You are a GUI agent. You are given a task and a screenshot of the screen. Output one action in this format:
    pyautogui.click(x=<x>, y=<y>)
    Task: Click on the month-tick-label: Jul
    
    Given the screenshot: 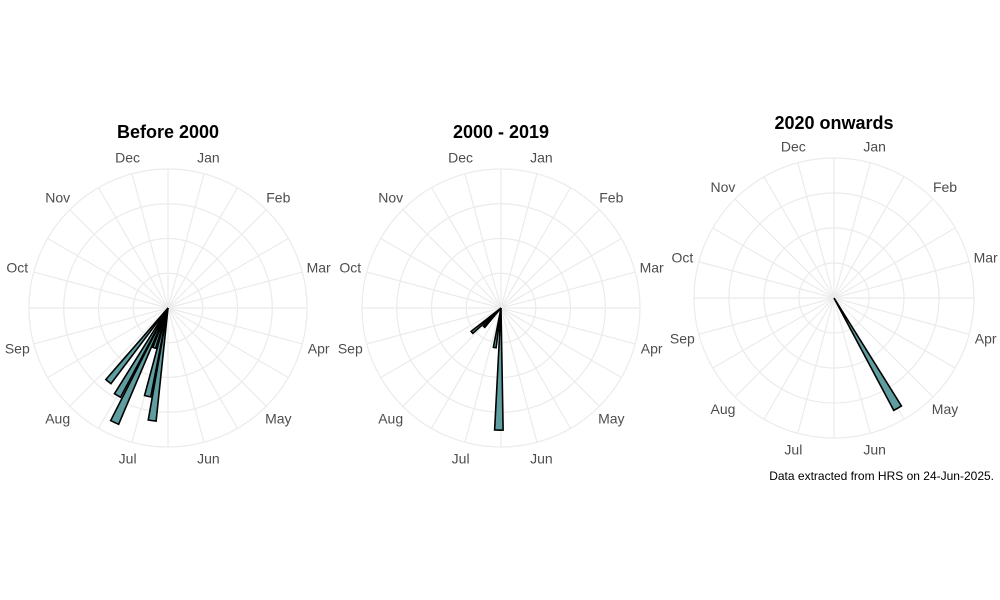 What is the action you would take?
    pyautogui.click(x=128, y=459)
    